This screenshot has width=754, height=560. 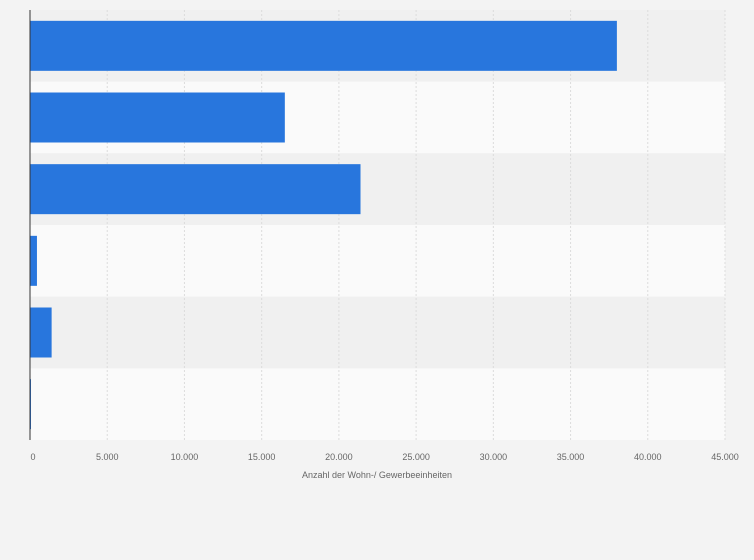 I want to click on x-tick-label: 5.000, so click(x=107, y=457).